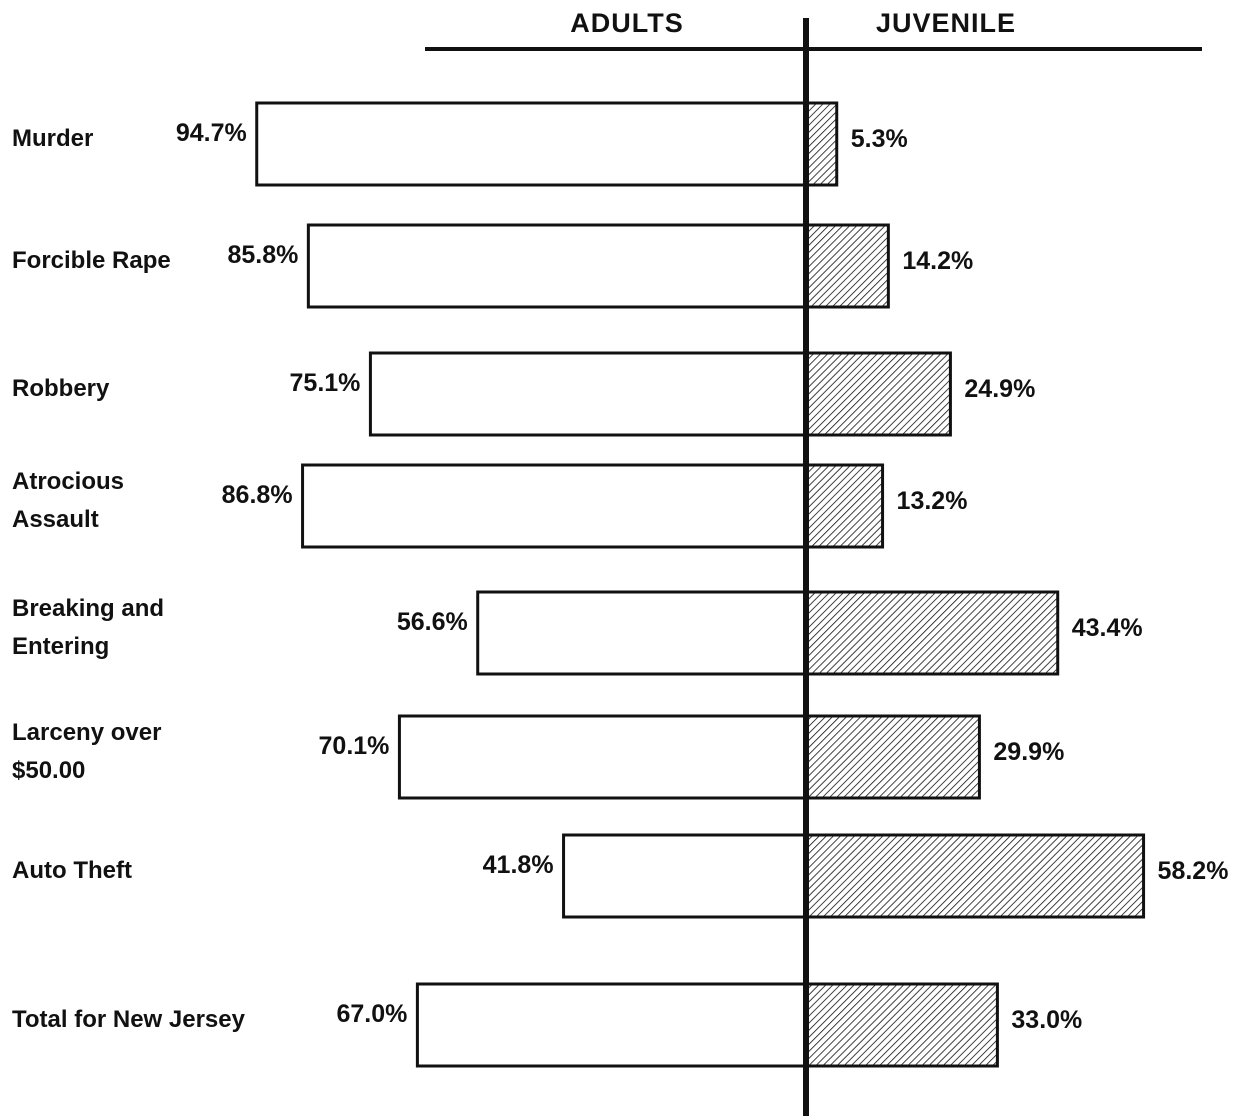  Describe the element at coordinates (1046, 1020) in the screenshot. I see `juvenile-value-label: 33.0%` at that location.